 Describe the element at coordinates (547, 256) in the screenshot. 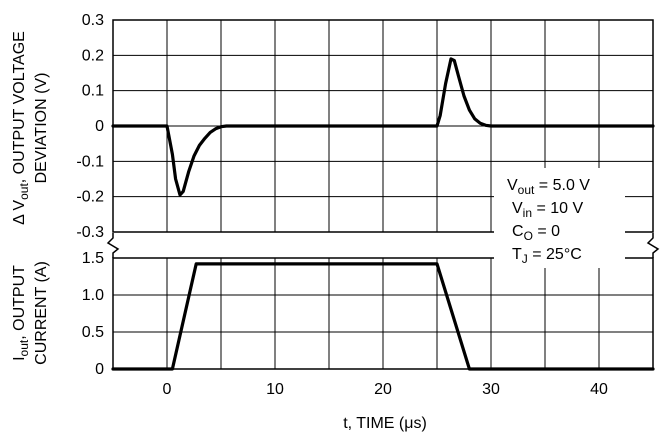

I see `annotation-tj: TJ = 25°C` at that location.